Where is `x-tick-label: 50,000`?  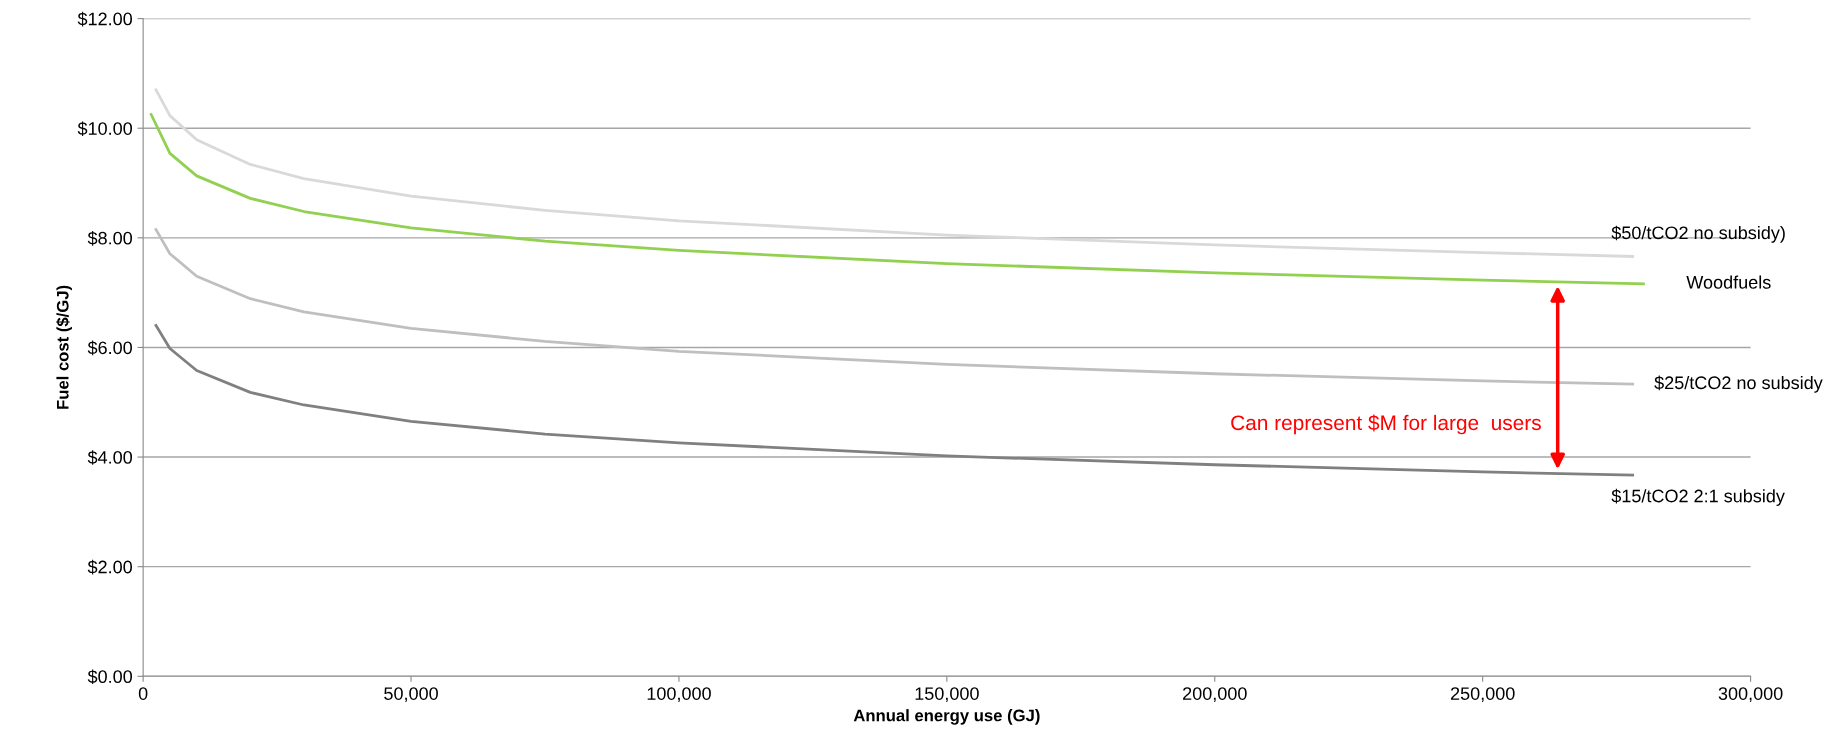
x-tick-label: 50,000 is located at coordinates (411, 695).